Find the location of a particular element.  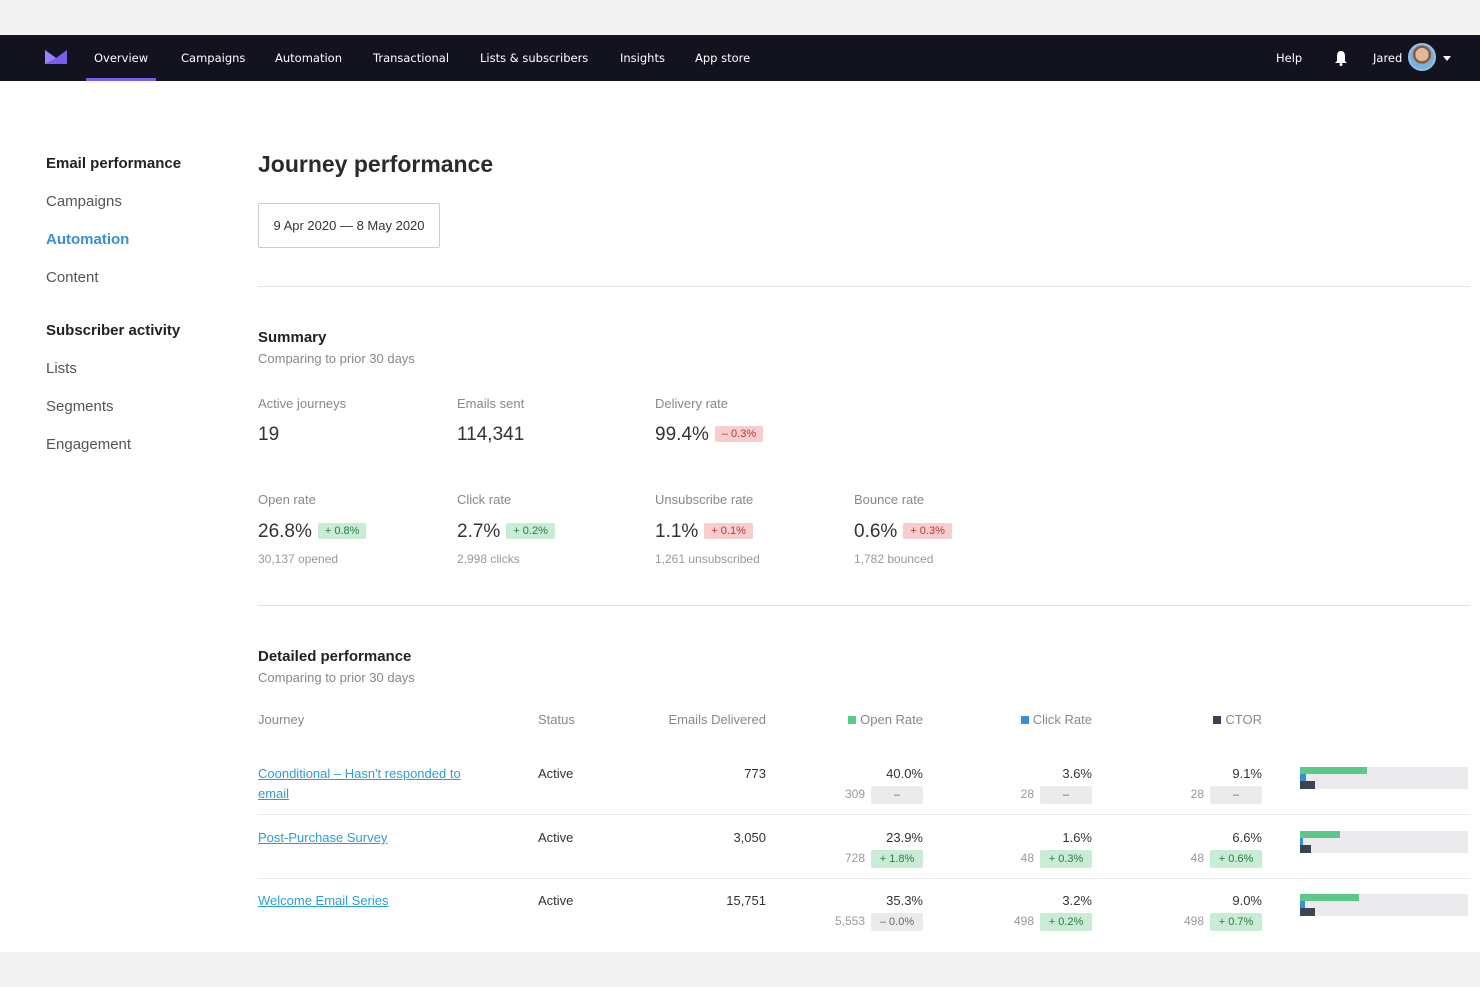

open-legend-swatch is located at coordinates (852, 720).